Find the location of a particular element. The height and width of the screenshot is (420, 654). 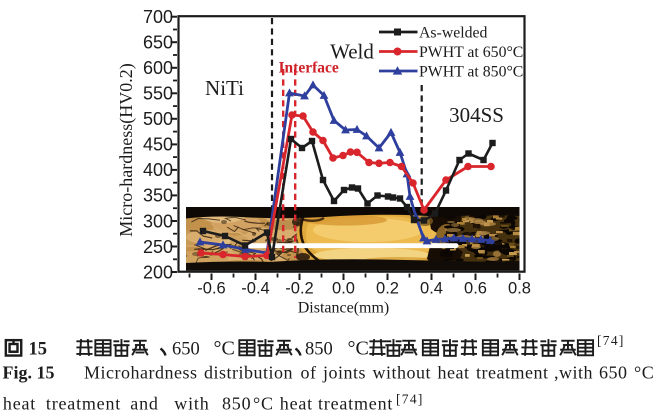

svg-text: 450 is located at coordinates (158, 145).